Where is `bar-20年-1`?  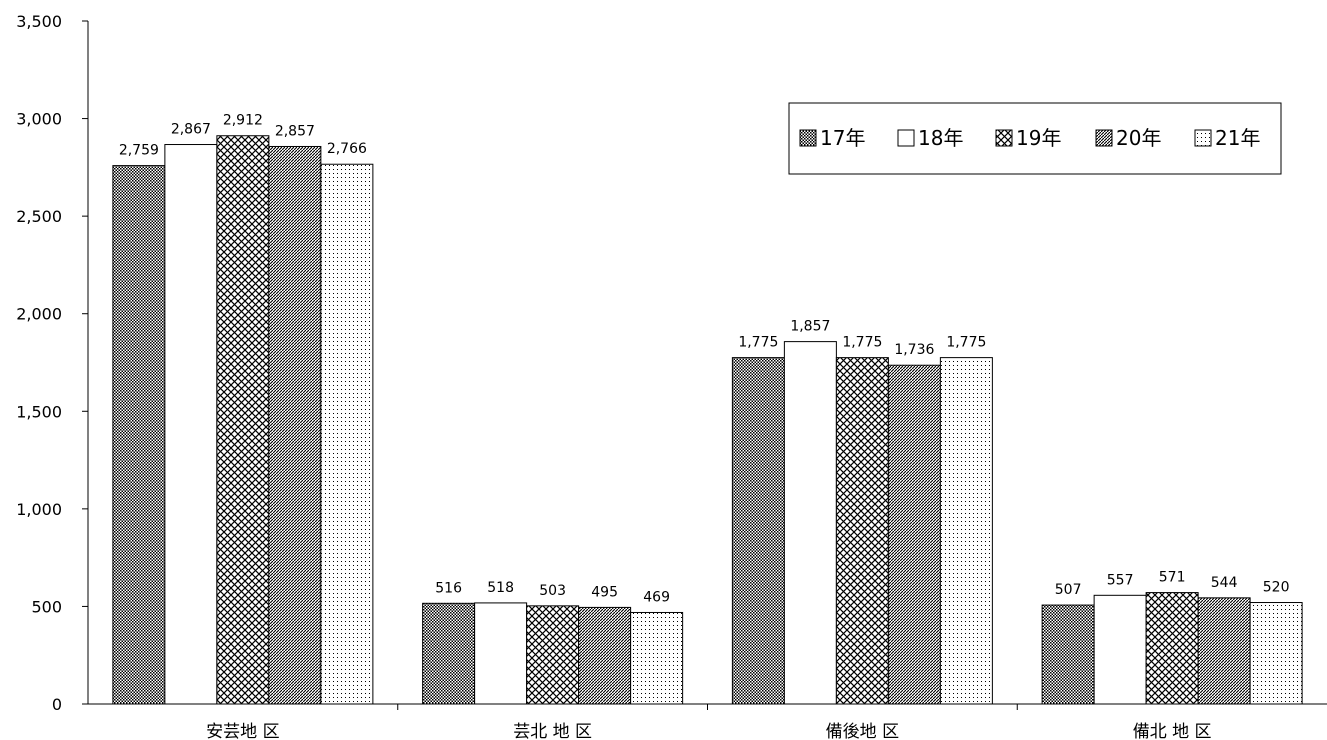 bar-20年-1 is located at coordinates (605, 655).